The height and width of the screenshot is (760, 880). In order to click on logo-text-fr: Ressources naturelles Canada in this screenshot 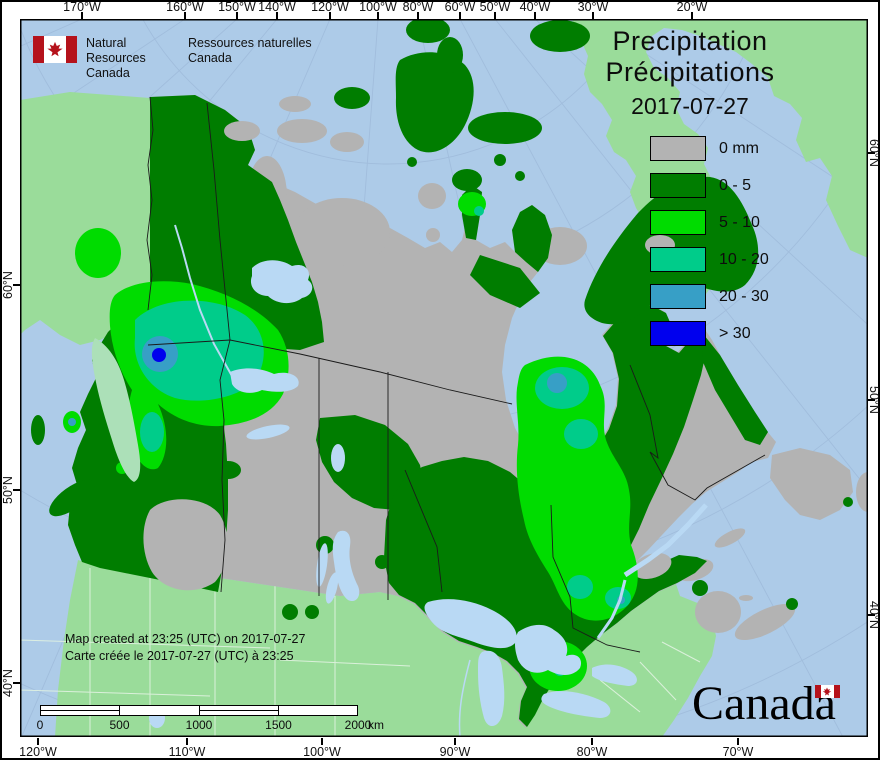, I will do `click(253, 51)`.